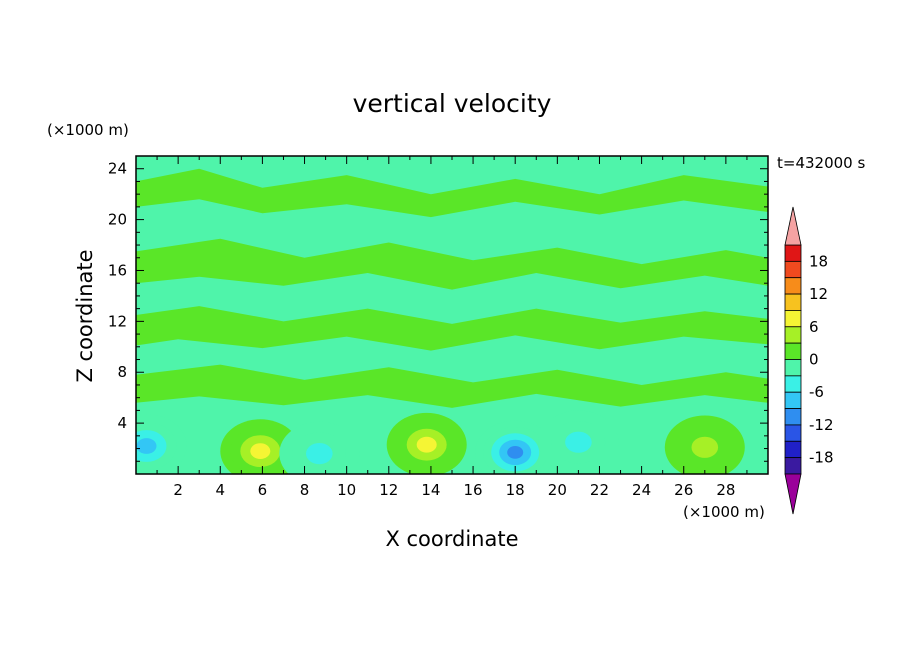 The width and height of the screenshot is (904, 654). What do you see at coordinates (346, 490) in the screenshot?
I see `x-tick-label: 10` at bounding box center [346, 490].